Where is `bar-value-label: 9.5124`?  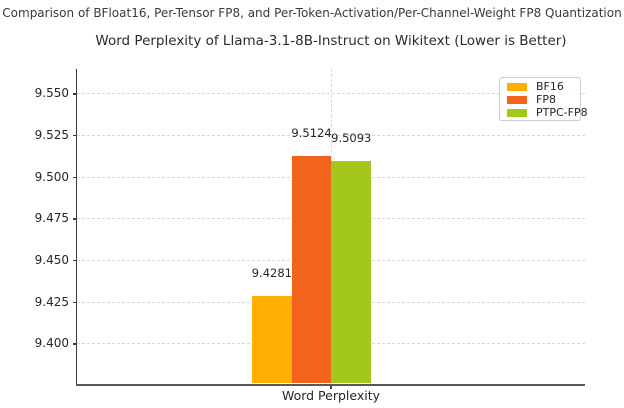
bar-value-label: 9.5124 is located at coordinates (311, 132).